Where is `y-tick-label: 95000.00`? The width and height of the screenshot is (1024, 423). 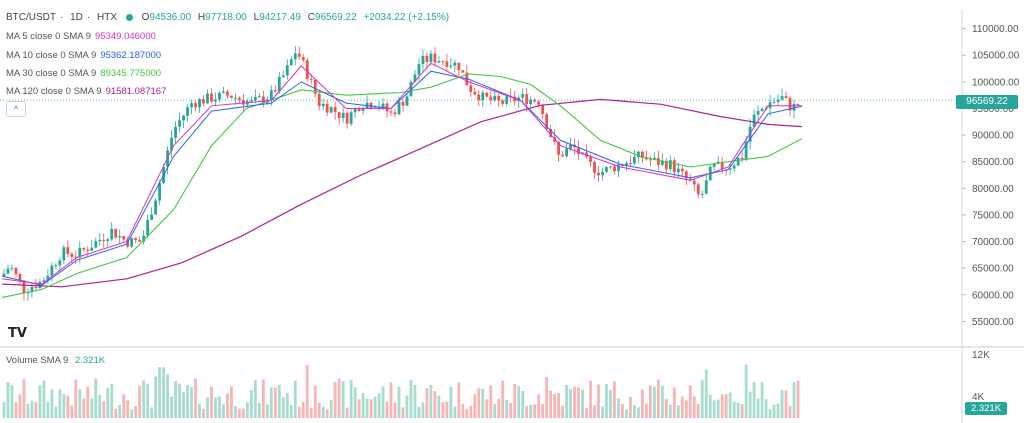 y-tick-label: 95000.00 is located at coordinates (993, 109).